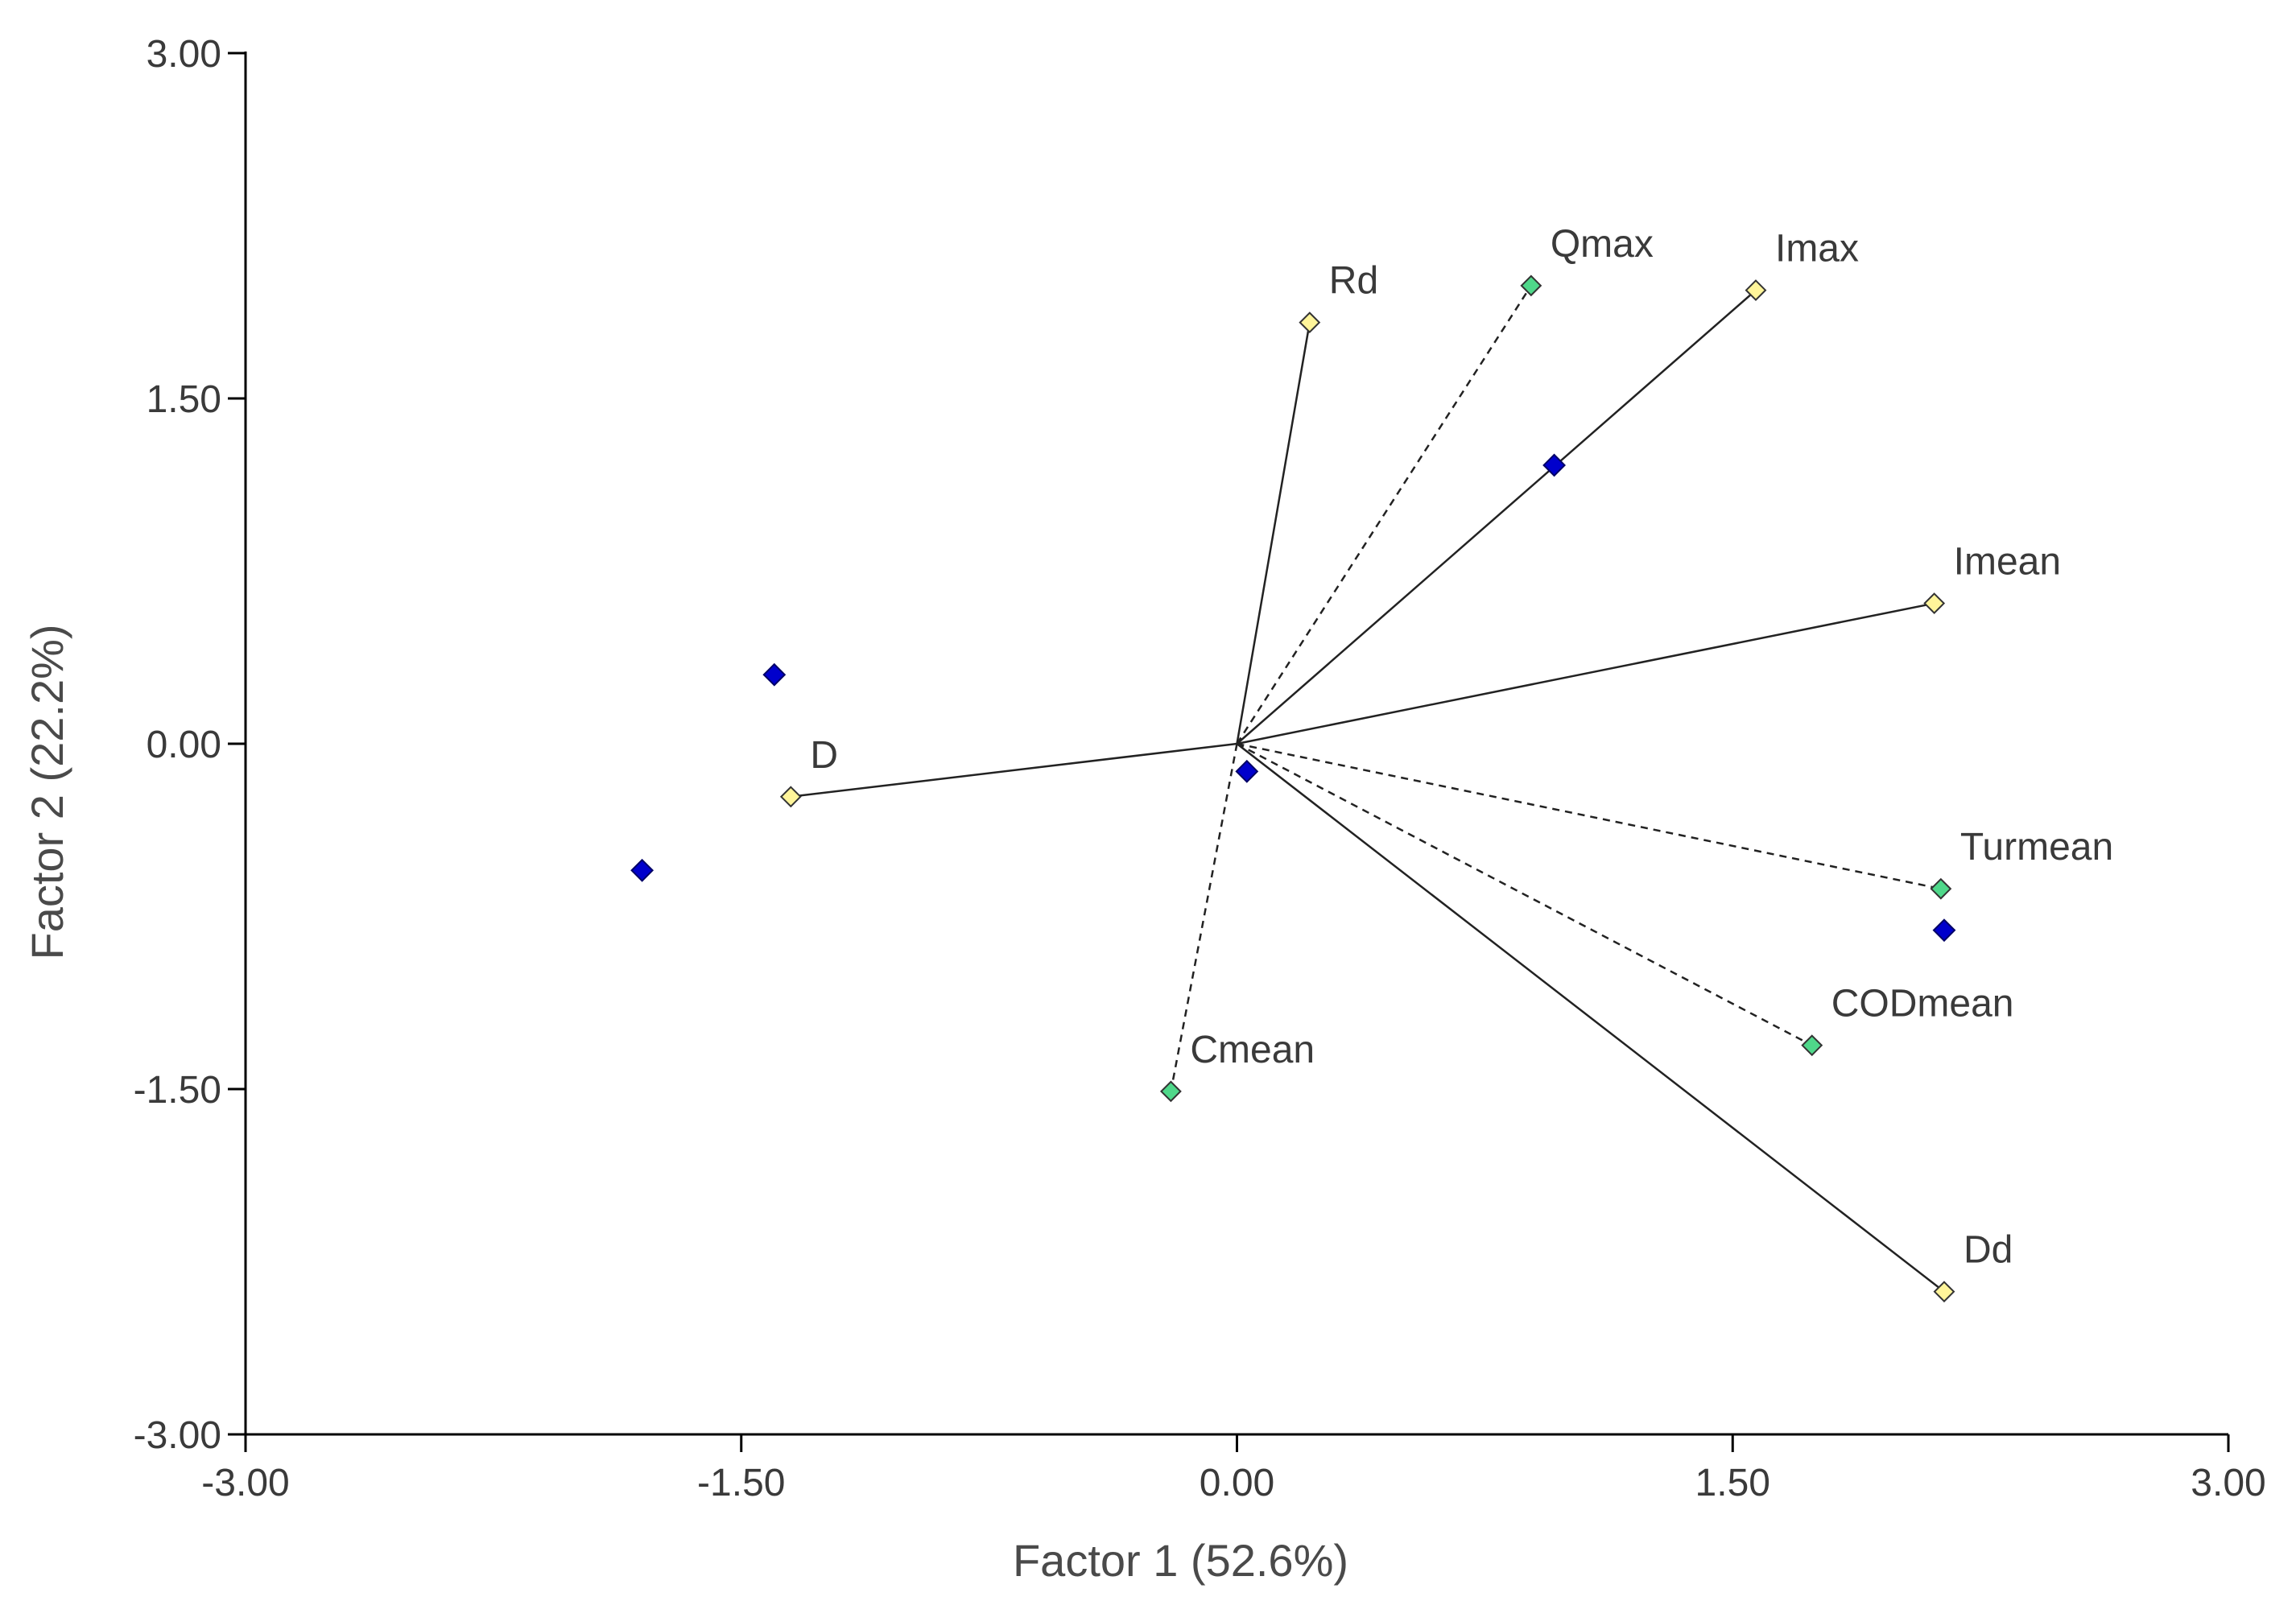  I want to click on variable-point-cmean, so click(1170, 1091).